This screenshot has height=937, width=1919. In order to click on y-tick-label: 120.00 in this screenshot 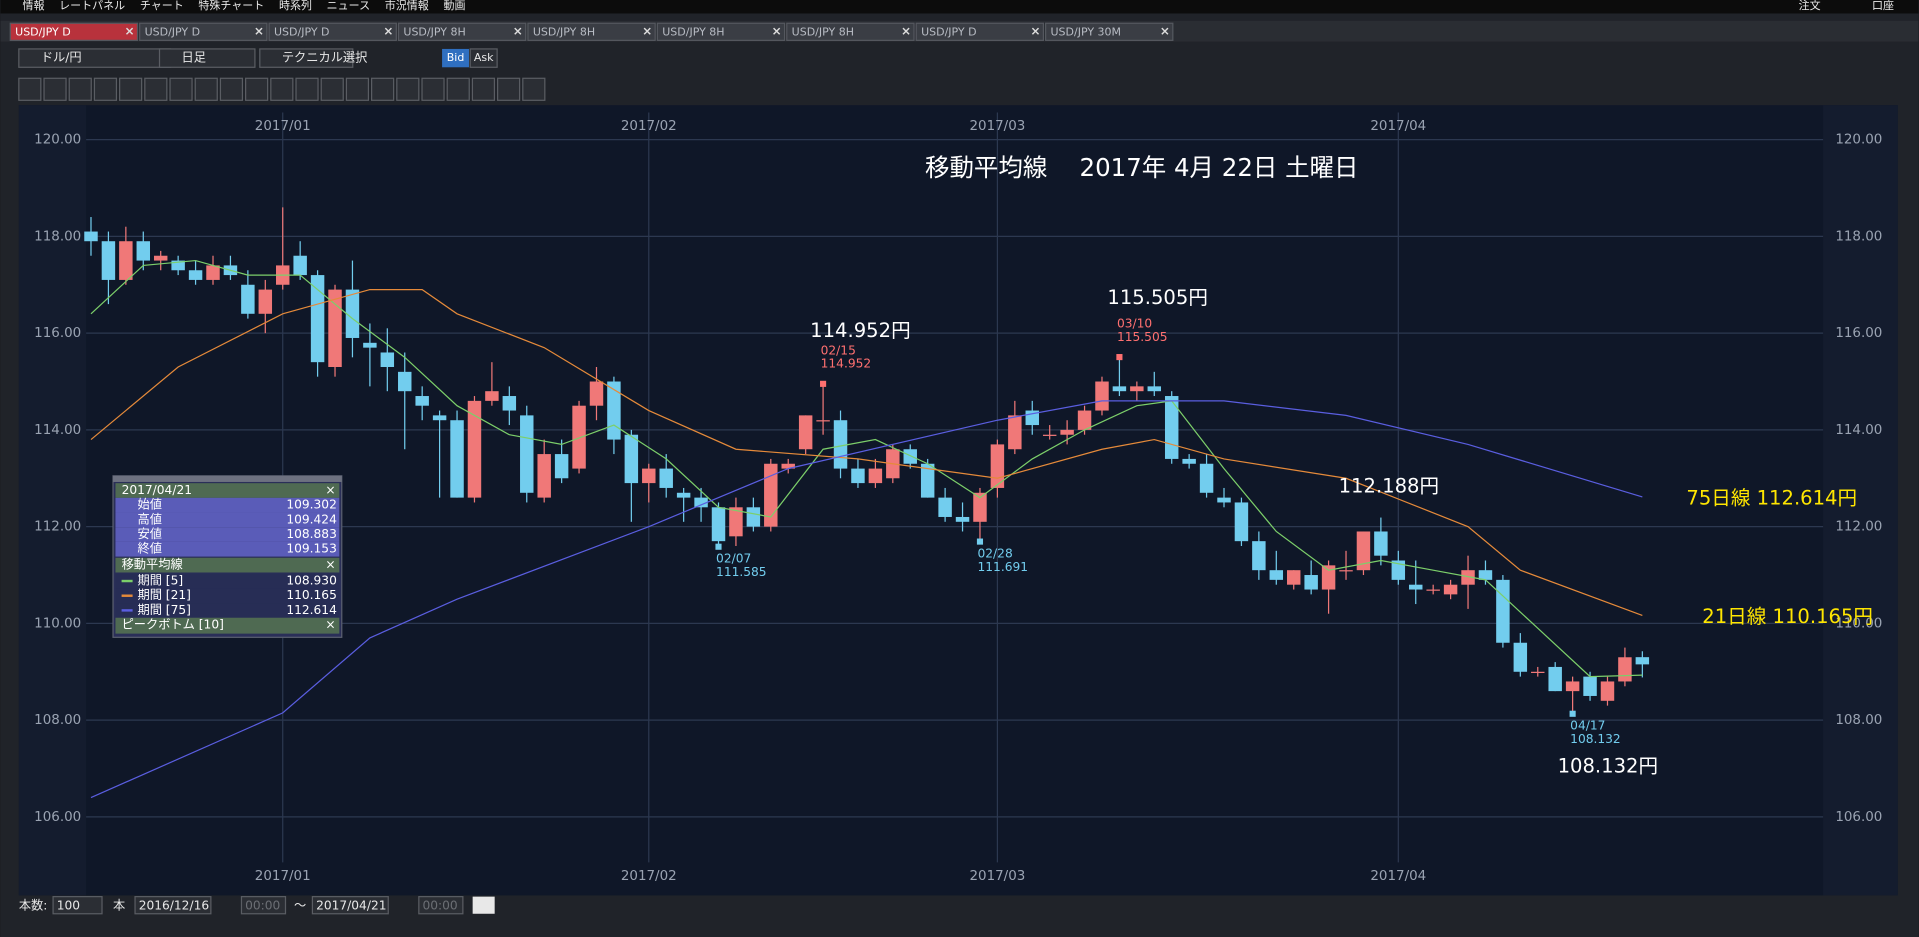, I will do `click(57, 140)`.